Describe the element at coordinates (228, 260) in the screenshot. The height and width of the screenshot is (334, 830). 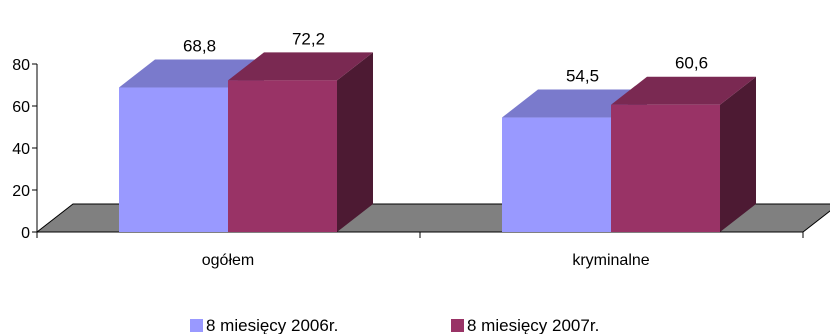
I see `category-label: ogółem` at that location.